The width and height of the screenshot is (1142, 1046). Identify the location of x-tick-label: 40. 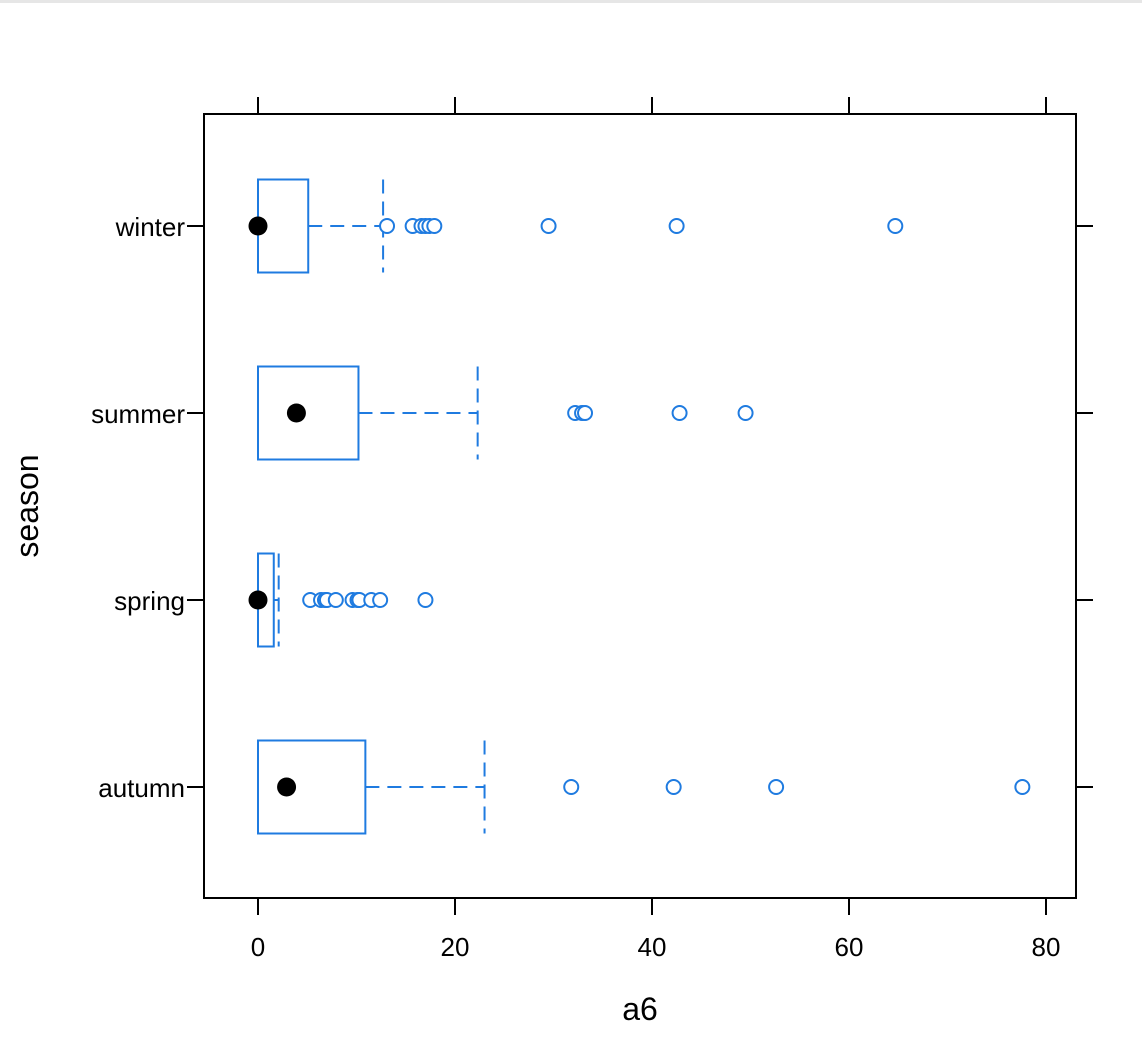
(652, 947).